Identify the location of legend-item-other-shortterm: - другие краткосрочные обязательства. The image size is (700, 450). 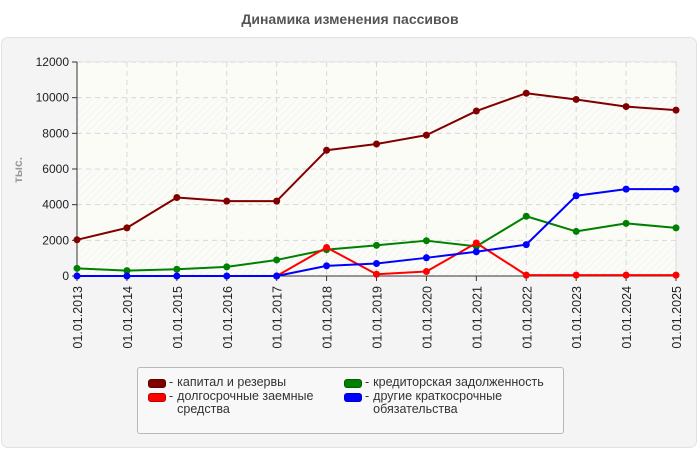
(451, 403).